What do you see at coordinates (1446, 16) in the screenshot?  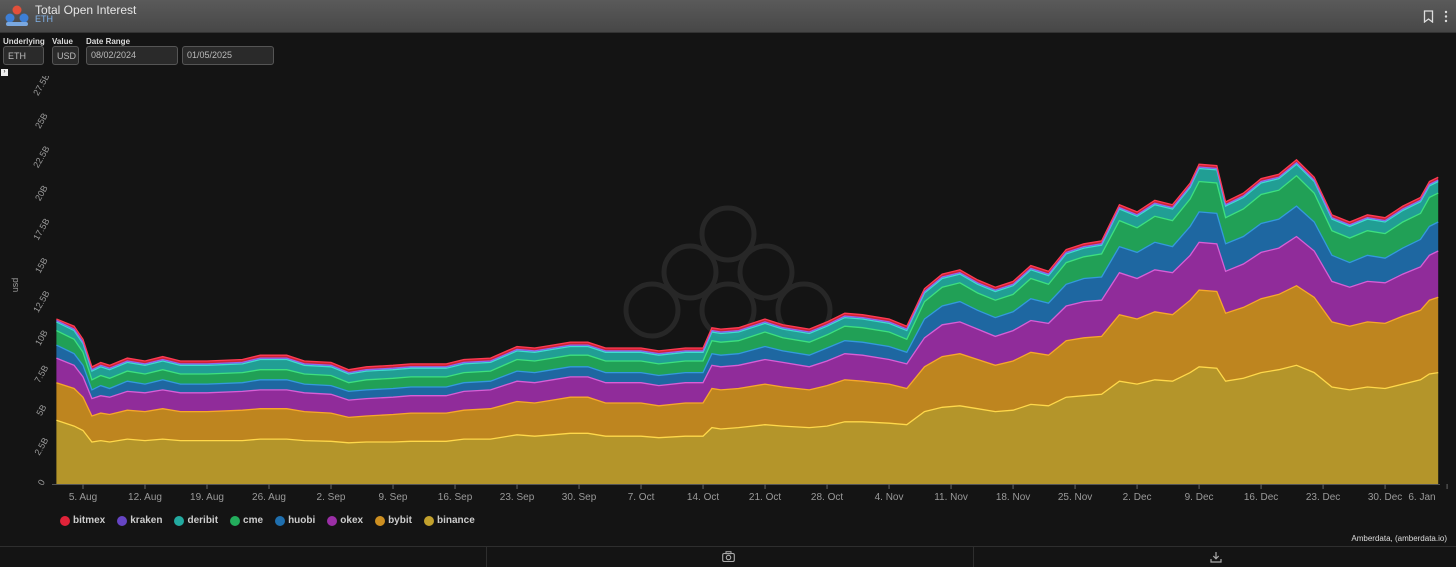 I see `more-vertical-icon` at bounding box center [1446, 16].